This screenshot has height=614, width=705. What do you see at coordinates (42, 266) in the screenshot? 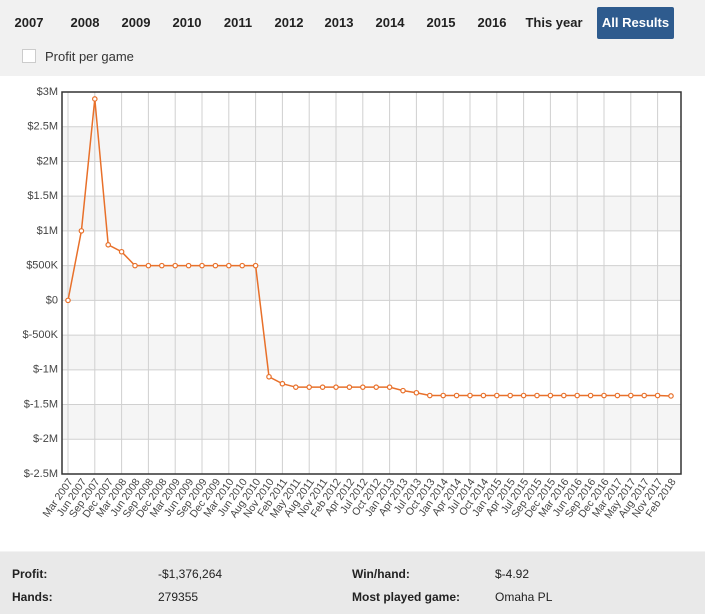
I see `y-tick-label: $500K` at bounding box center [42, 266].